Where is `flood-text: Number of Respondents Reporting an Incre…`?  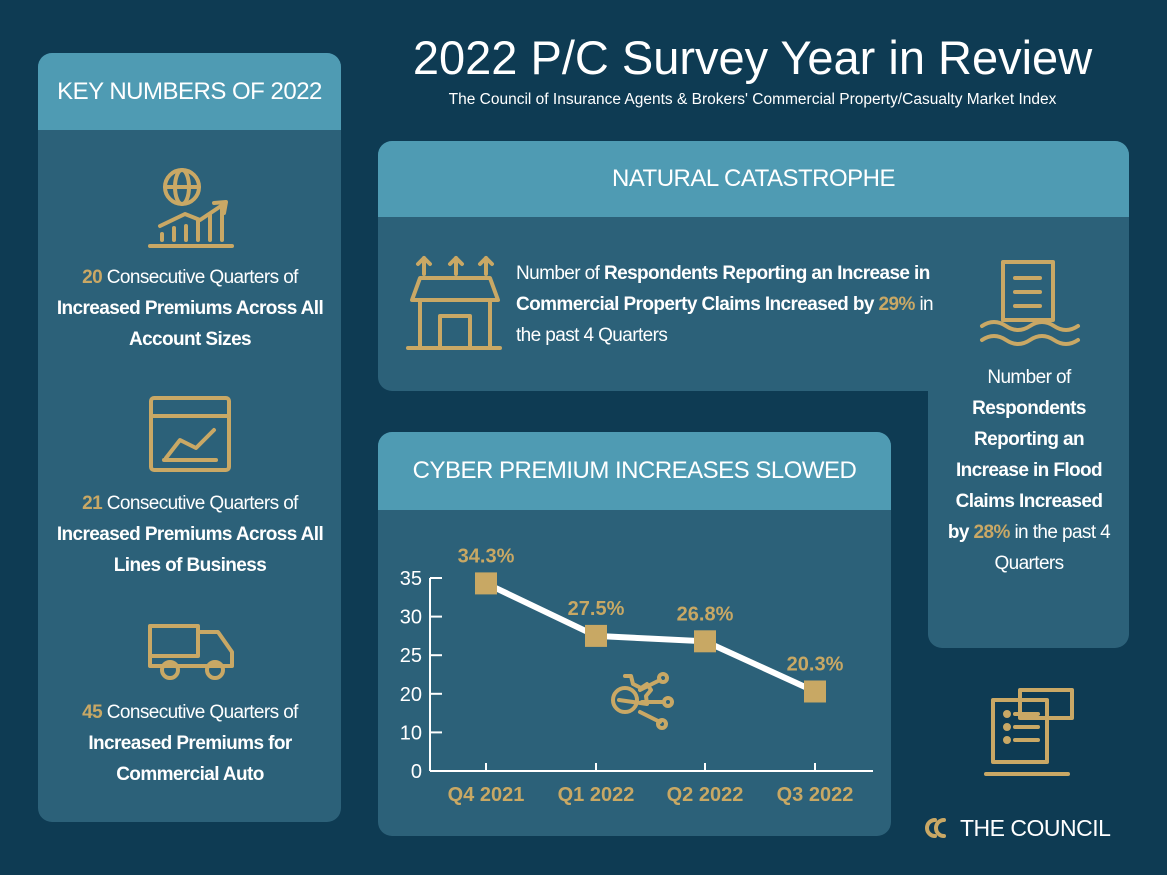
flood-text: Number of Respondents Reporting an Incre… is located at coordinates (1029, 470).